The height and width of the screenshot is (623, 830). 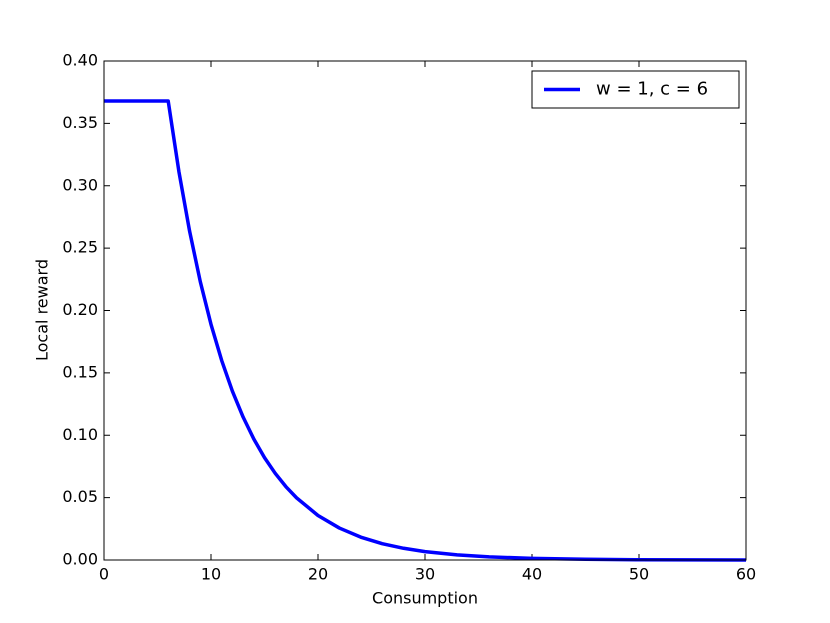 I want to click on x-tick-label: 20, so click(x=318, y=574).